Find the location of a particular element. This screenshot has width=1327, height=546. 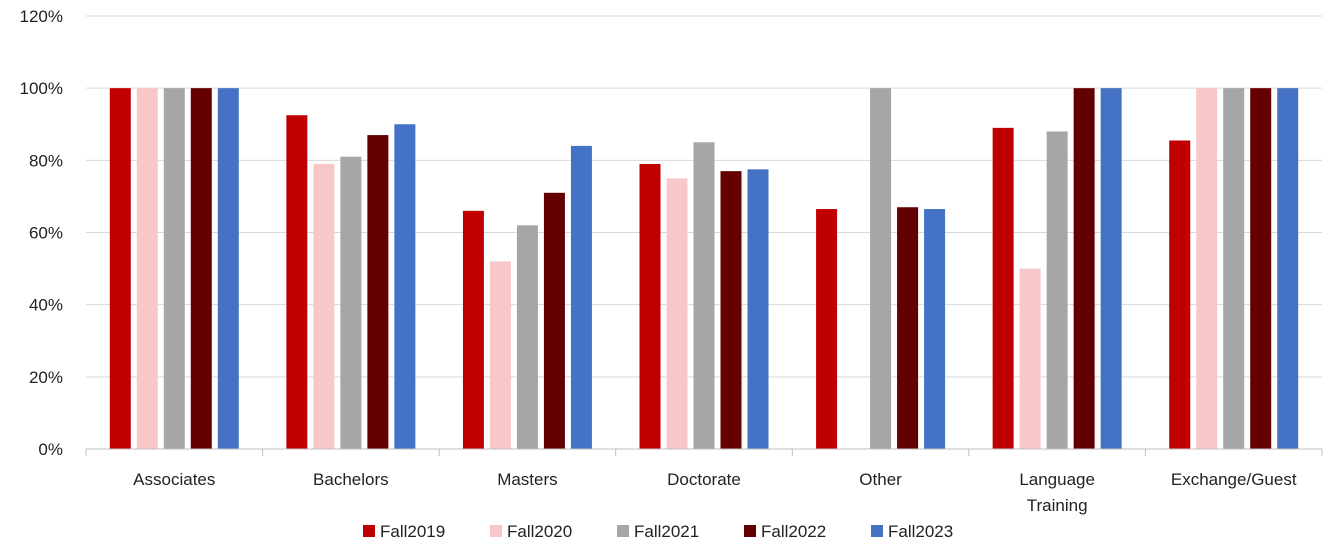

category-label: Bachelors is located at coordinates (351, 479).